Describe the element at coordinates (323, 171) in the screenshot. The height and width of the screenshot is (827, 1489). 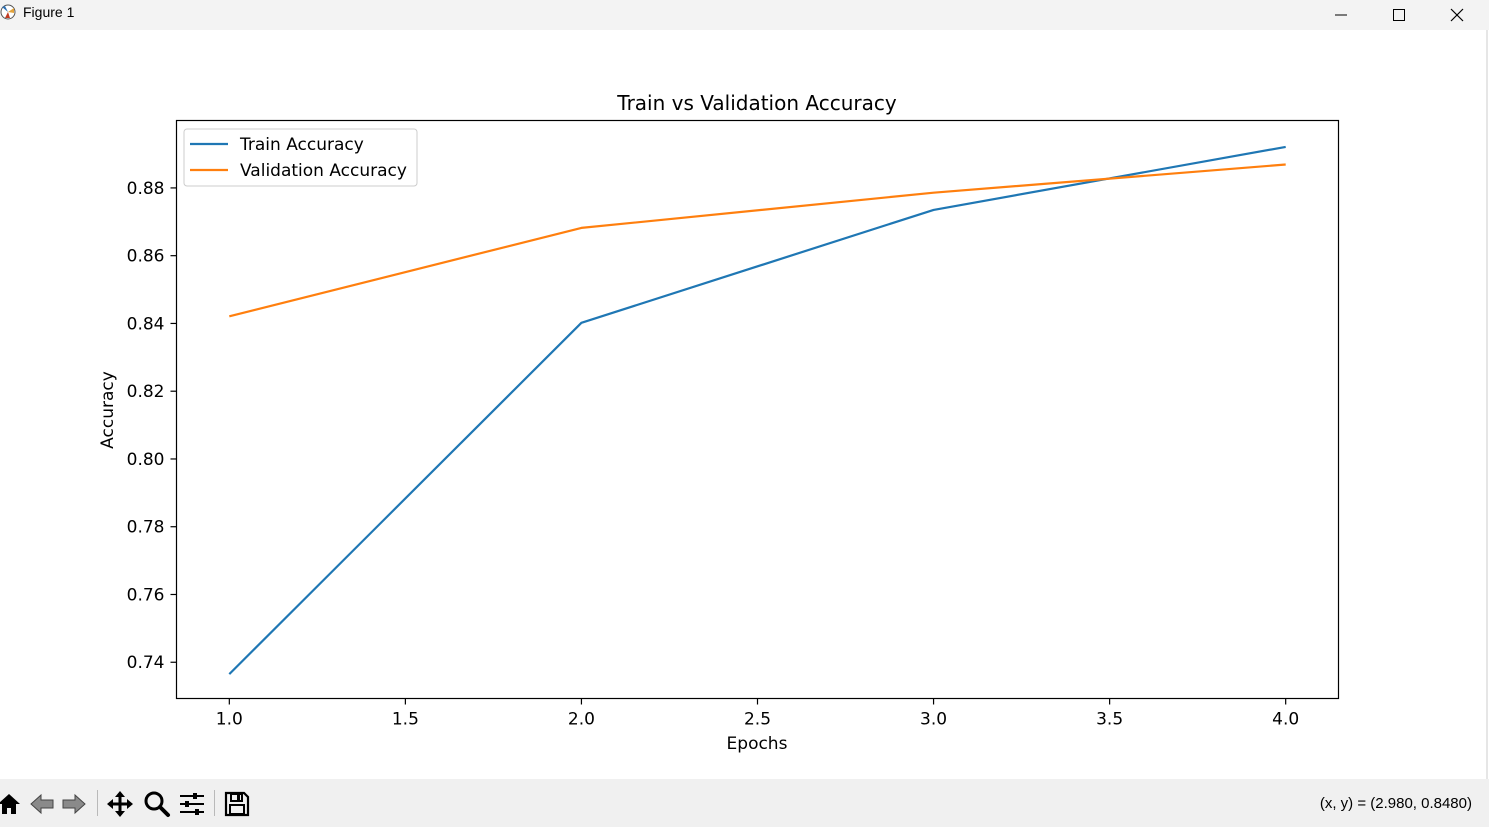
I see `legend-label-validation: Validation Accuracy` at that location.